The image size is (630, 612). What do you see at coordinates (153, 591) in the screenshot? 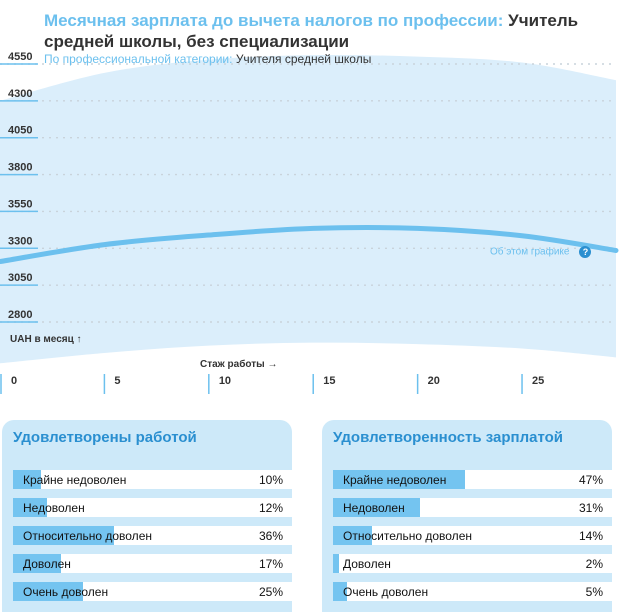
I see `satisfaction-row: Очень доволен 25%` at bounding box center [153, 591].